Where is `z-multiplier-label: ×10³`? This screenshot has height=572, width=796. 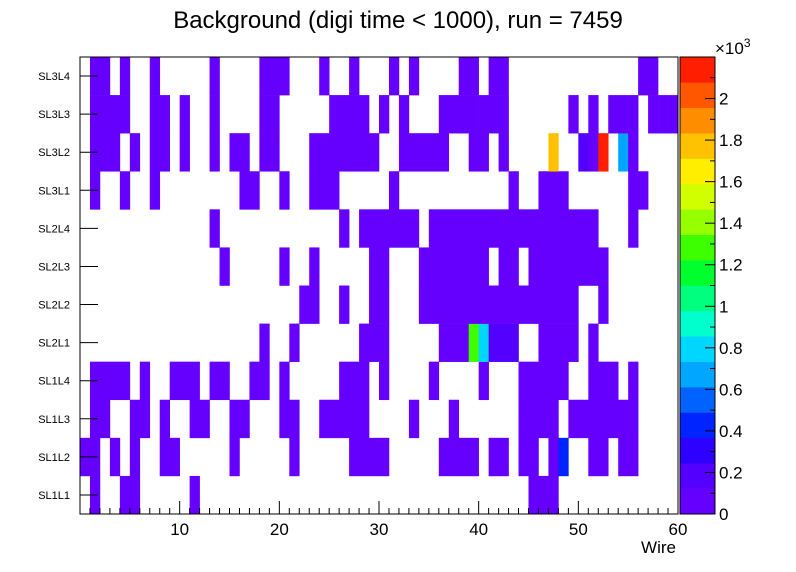 z-multiplier-label: ×10³ is located at coordinates (733, 47).